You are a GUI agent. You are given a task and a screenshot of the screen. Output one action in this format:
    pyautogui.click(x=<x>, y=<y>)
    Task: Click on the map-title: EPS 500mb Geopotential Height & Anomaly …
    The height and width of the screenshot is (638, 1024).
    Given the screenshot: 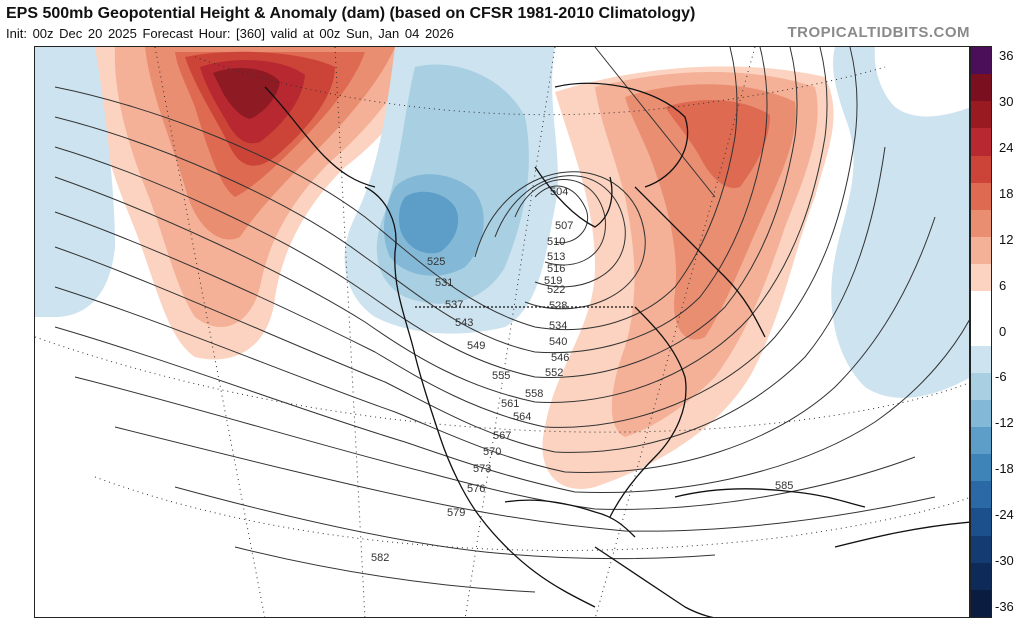 What is the action you would take?
    pyautogui.click(x=351, y=13)
    